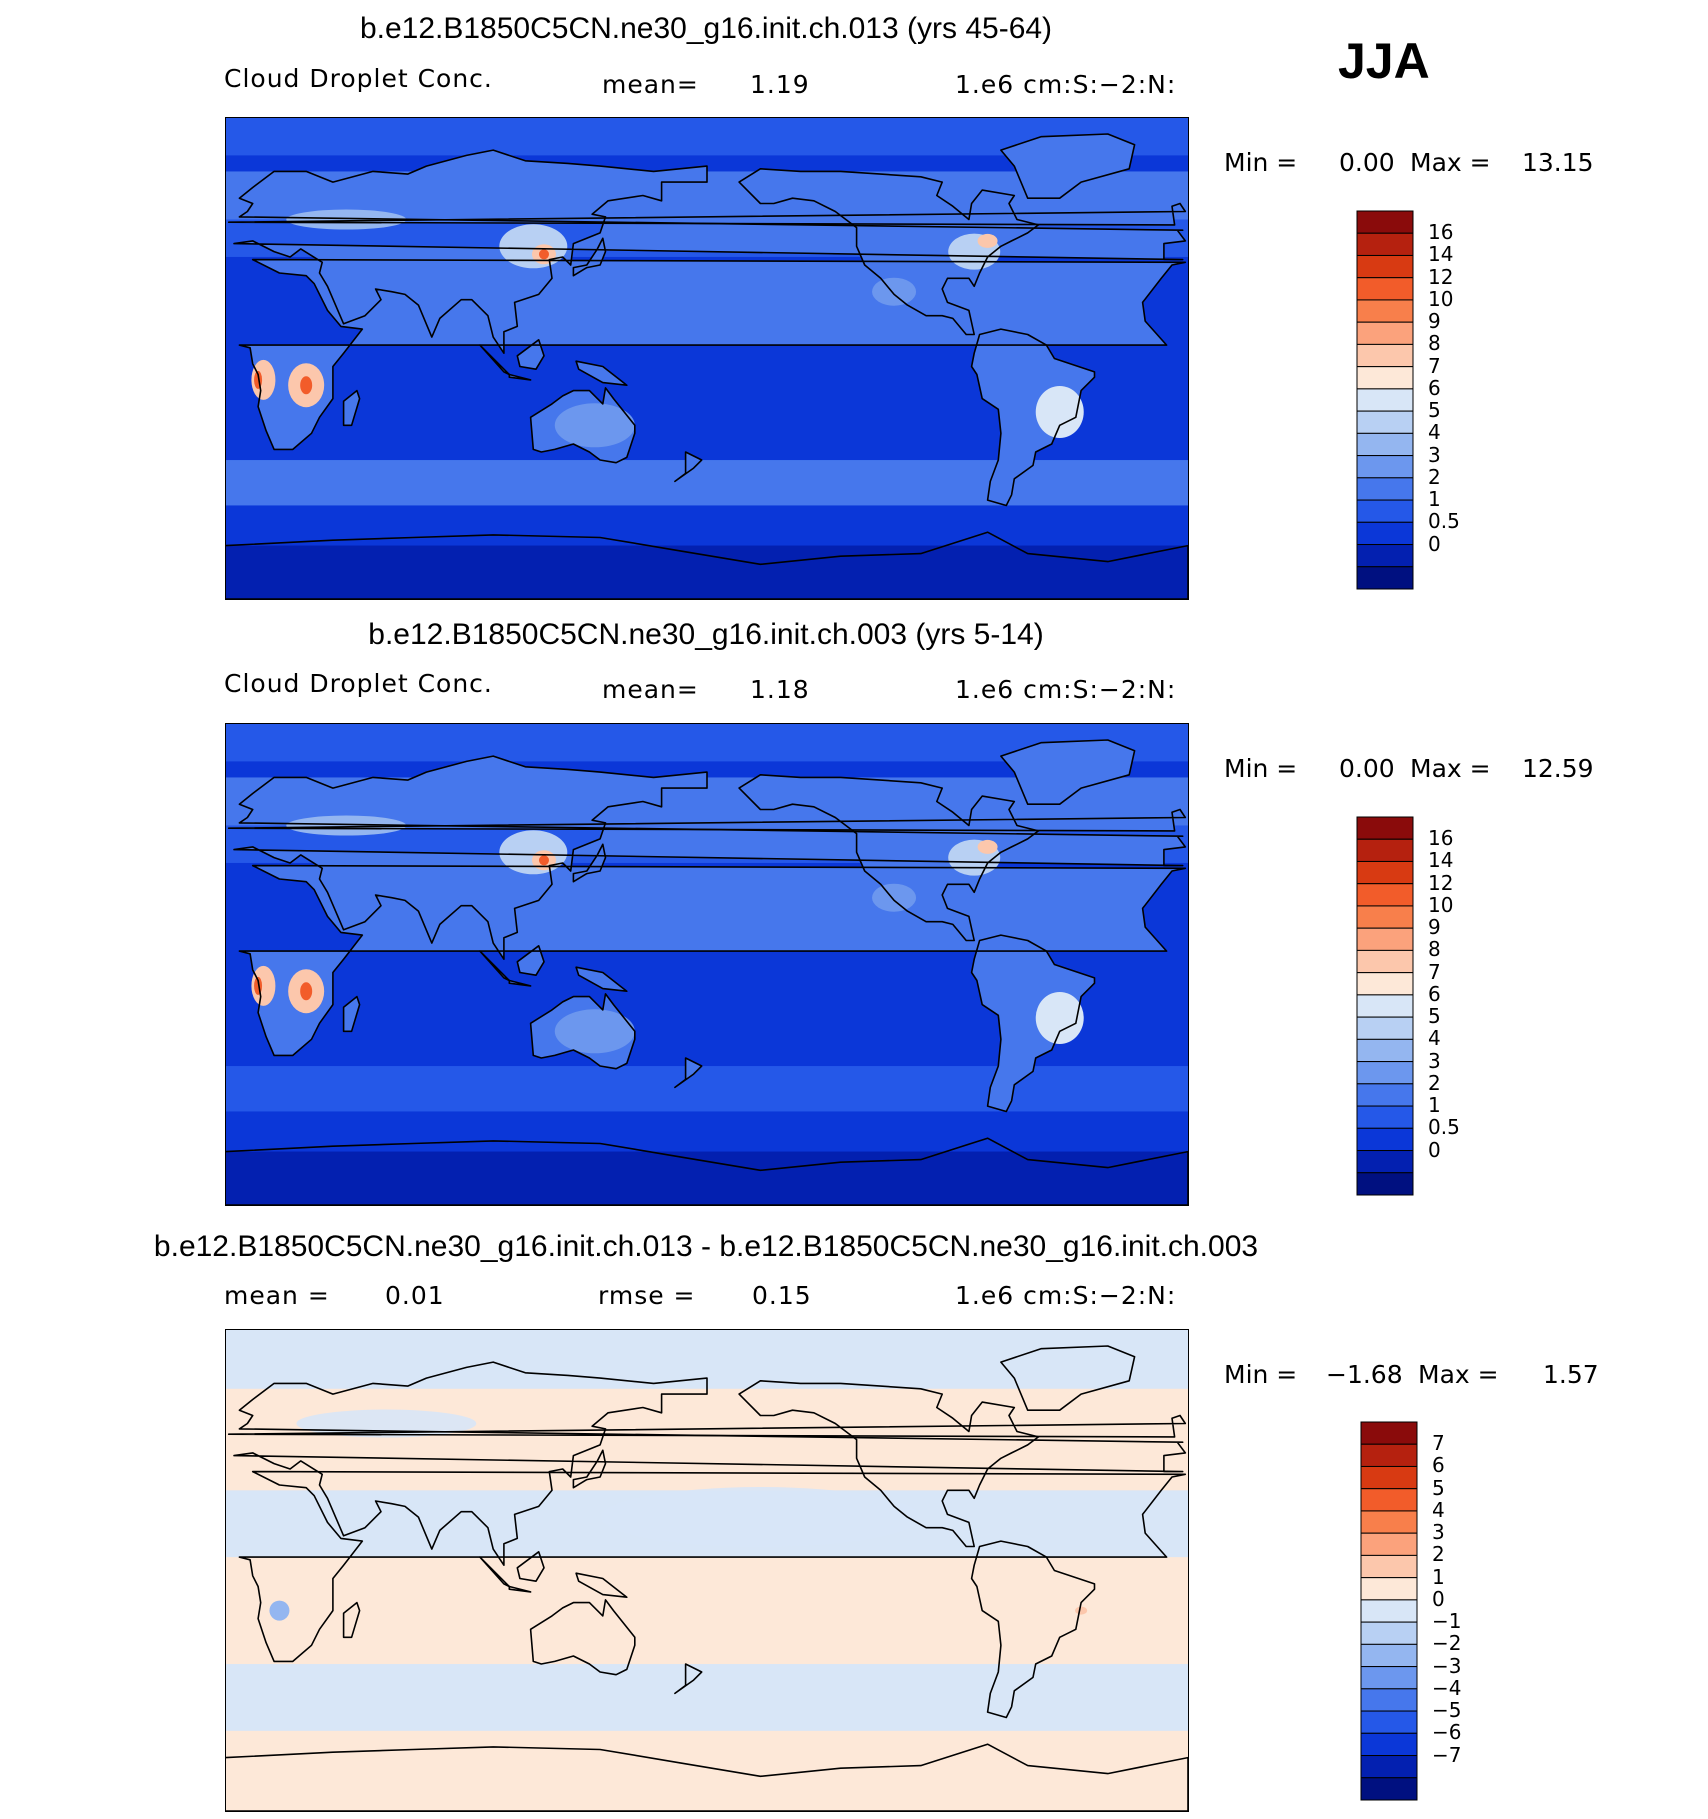 This screenshot has height=1819, width=1708. I want to click on field-highlight-australia, so click(594, 1031).